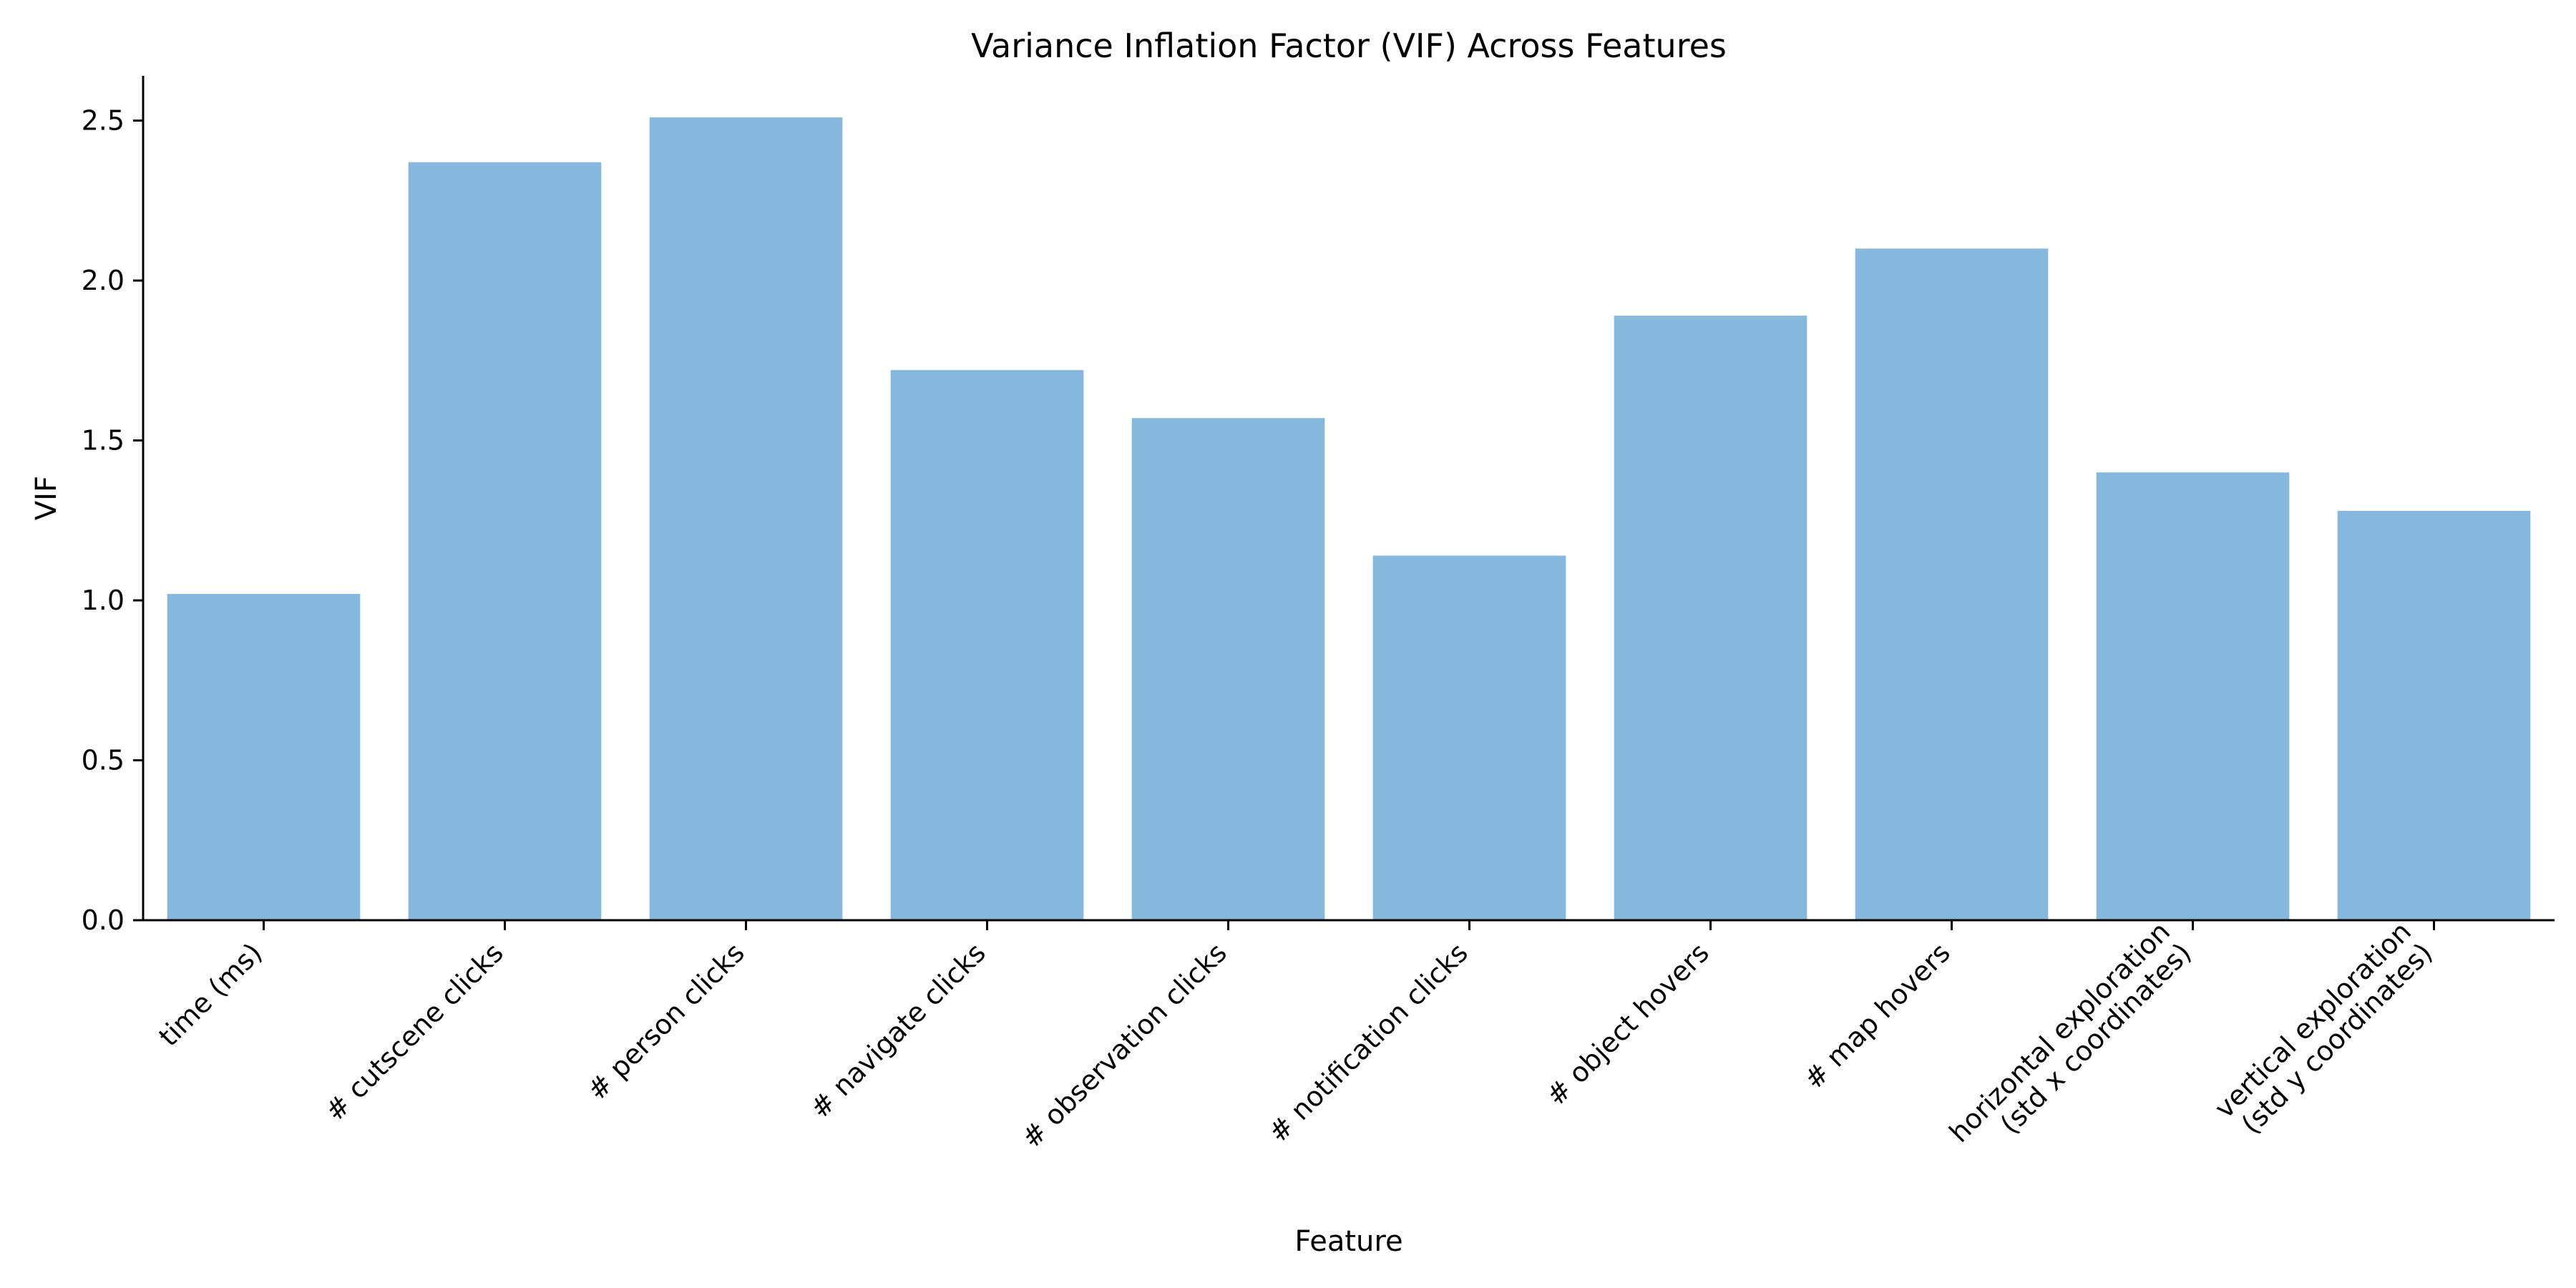 Image resolution: width=2576 pixels, height=1288 pixels. What do you see at coordinates (1877, 1016) in the screenshot?
I see `x-tick-label: # map hovers` at bounding box center [1877, 1016].